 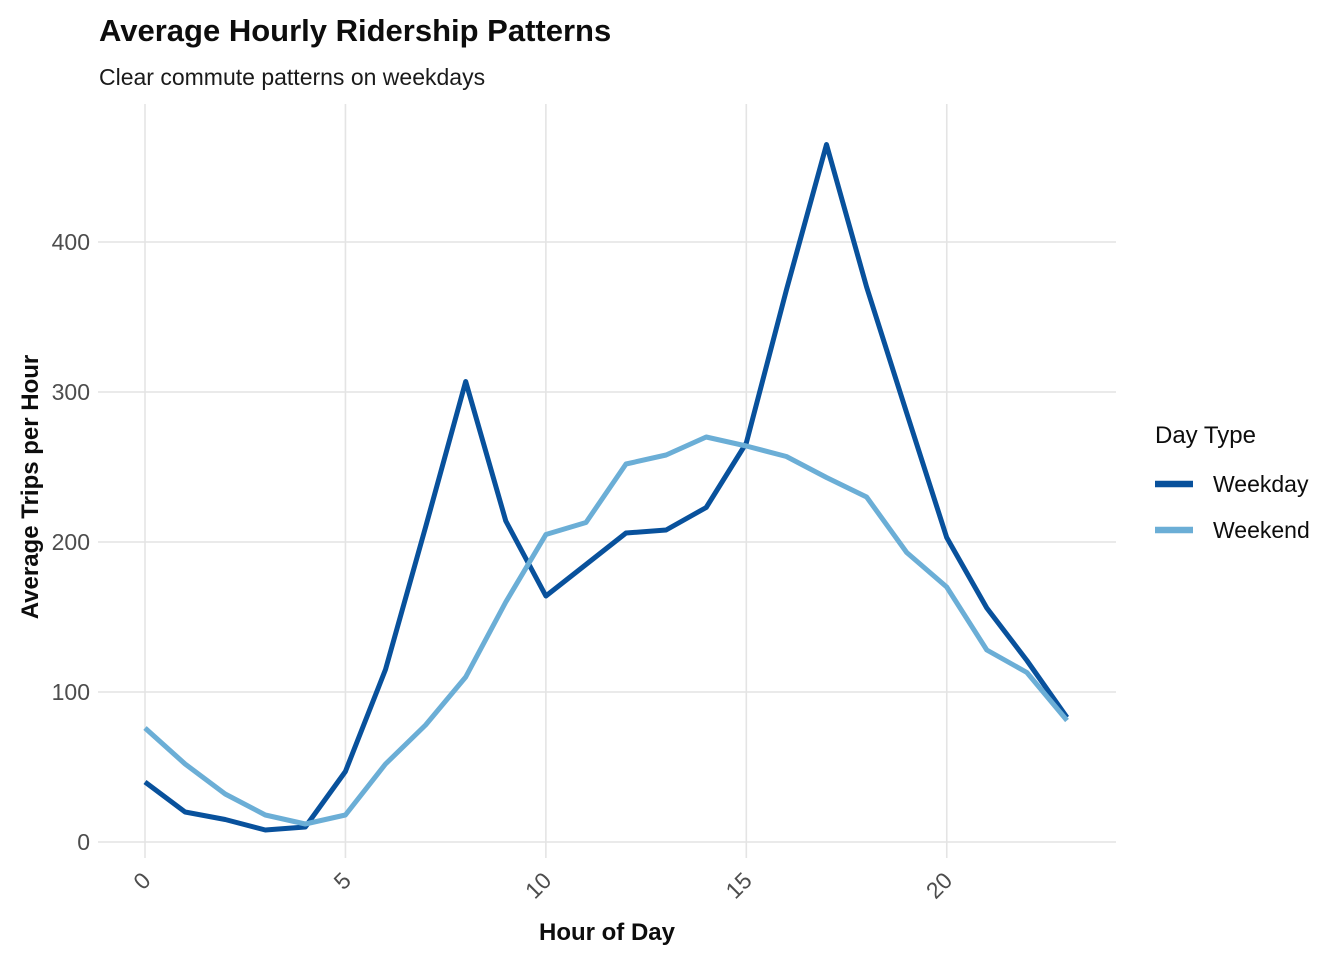 I want to click on y-tick-label-200: 200, so click(x=71, y=542).